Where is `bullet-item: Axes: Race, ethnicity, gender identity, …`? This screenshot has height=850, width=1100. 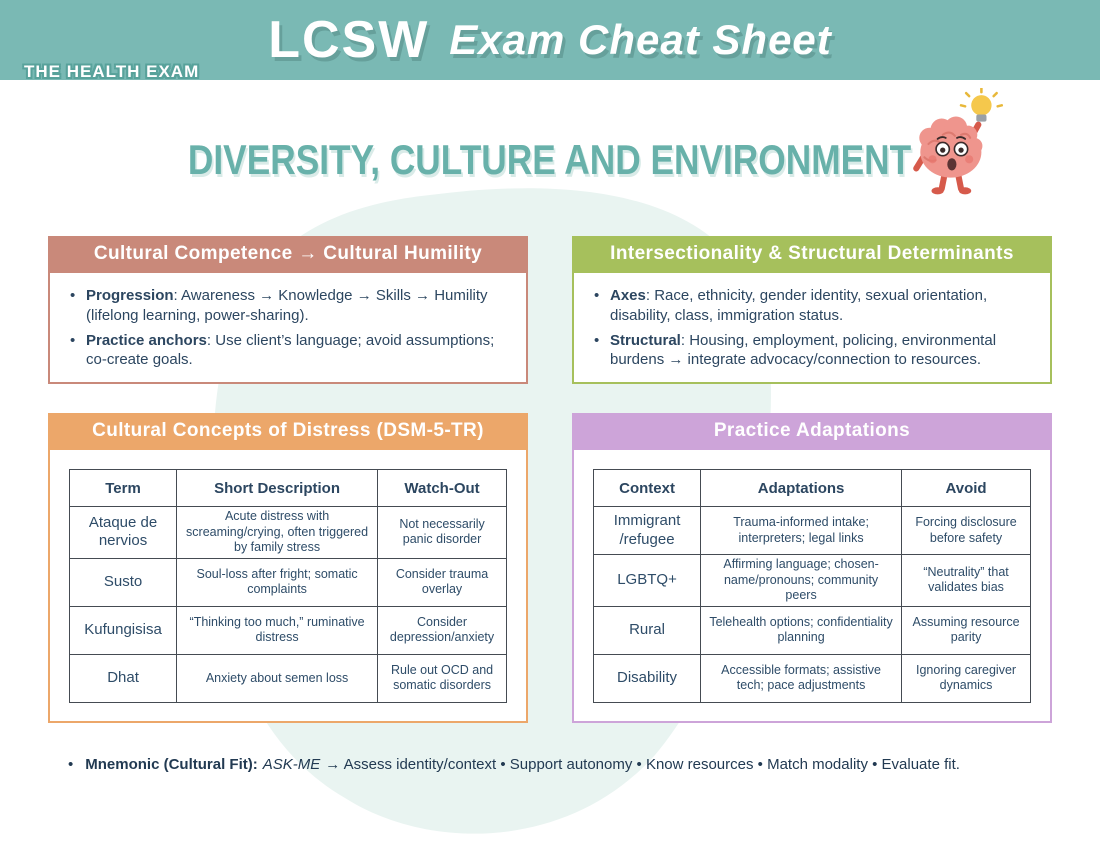
bullet-item: Axes: Race, ethnicity, gender identity, … is located at coordinates (814, 306).